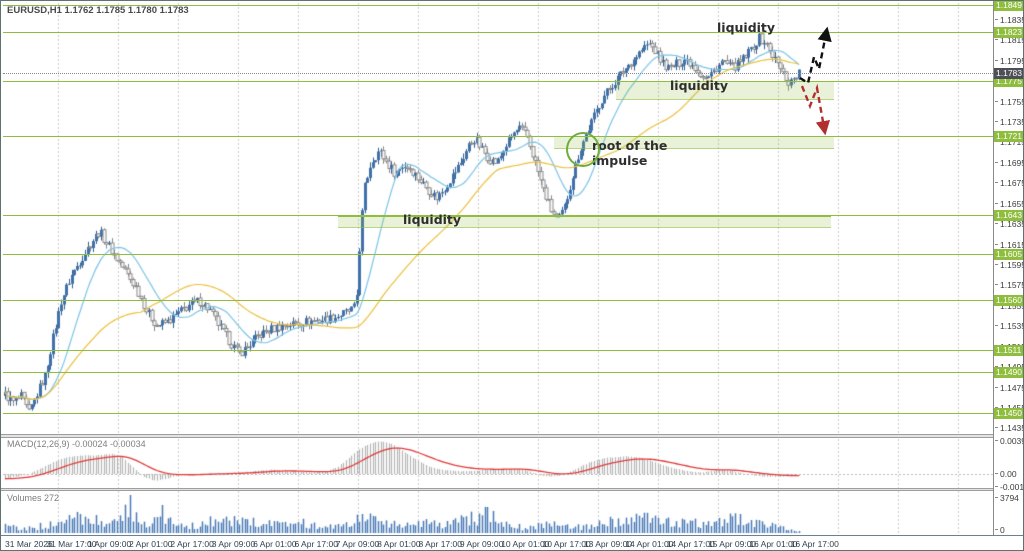 The image size is (1024, 551). What do you see at coordinates (399, 544) in the screenshot?
I see `time-axis-label: 8 Apr 01:00` at bounding box center [399, 544].